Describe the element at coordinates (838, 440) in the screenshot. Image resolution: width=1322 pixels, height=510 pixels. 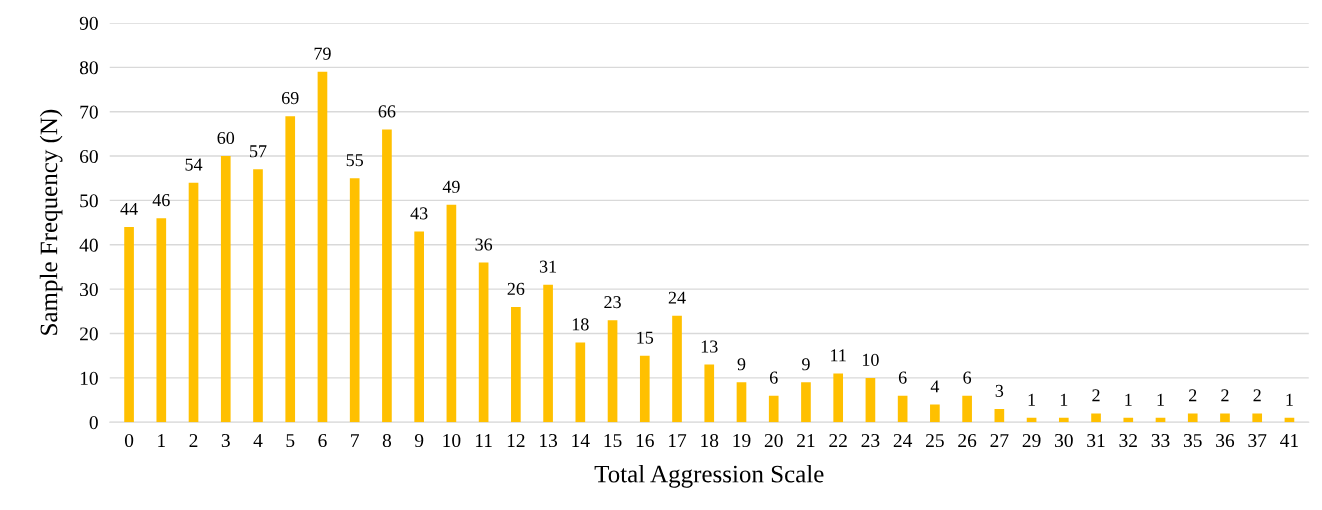
I see `x-tick-label: 22` at that location.